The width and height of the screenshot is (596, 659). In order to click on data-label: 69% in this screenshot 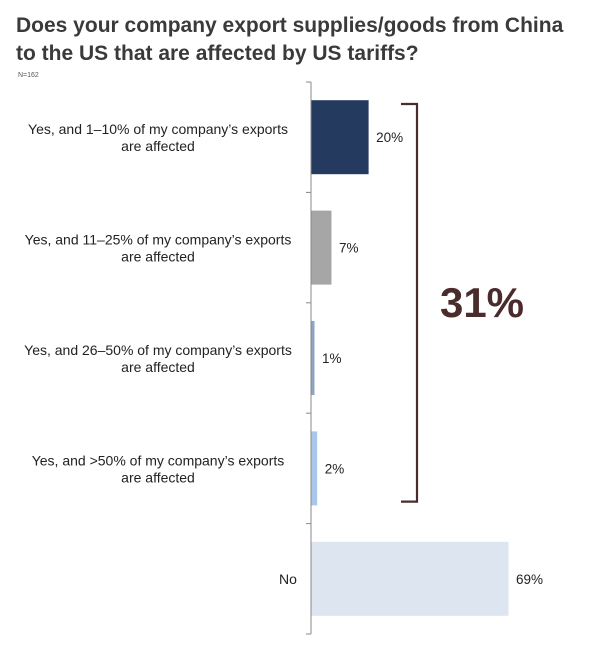, I will do `click(529, 579)`.